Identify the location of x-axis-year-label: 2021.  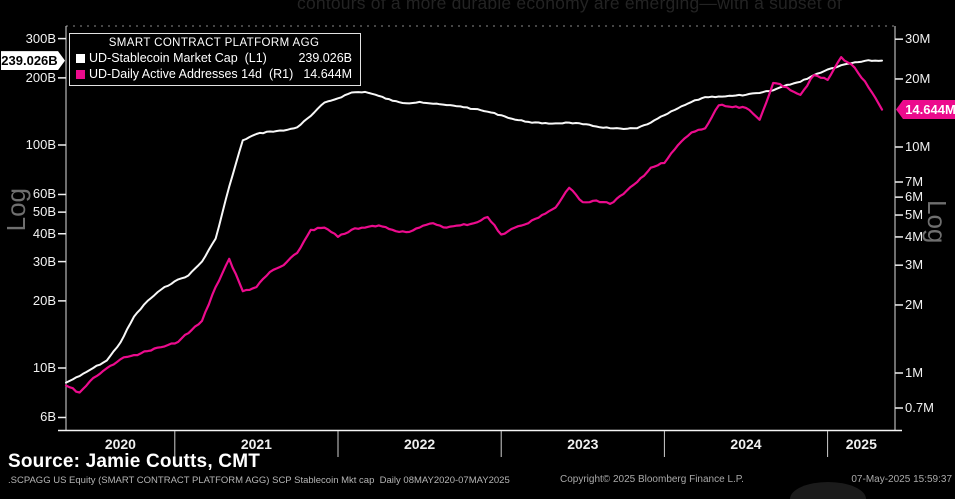
(256, 444).